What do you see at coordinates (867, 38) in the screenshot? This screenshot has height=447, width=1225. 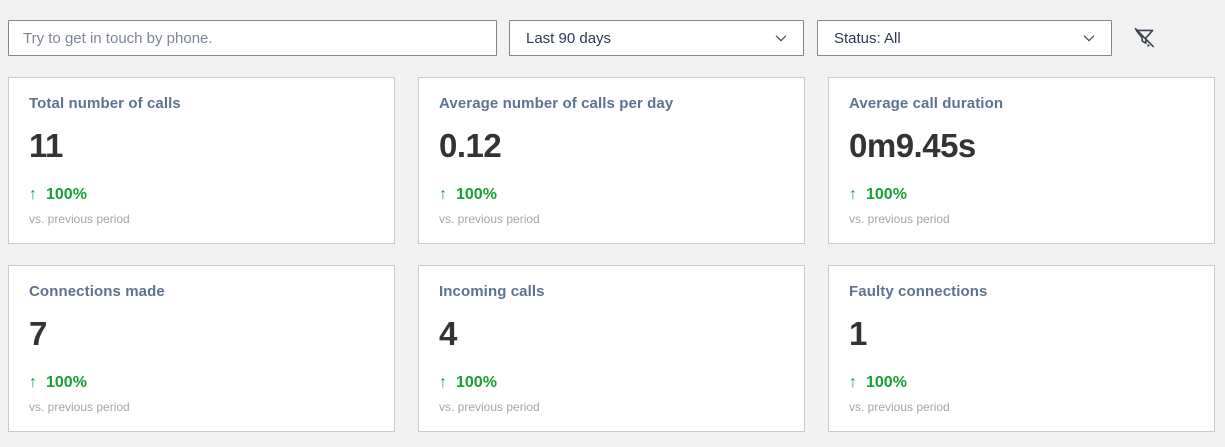 I see `status-value: Status: All` at bounding box center [867, 38].